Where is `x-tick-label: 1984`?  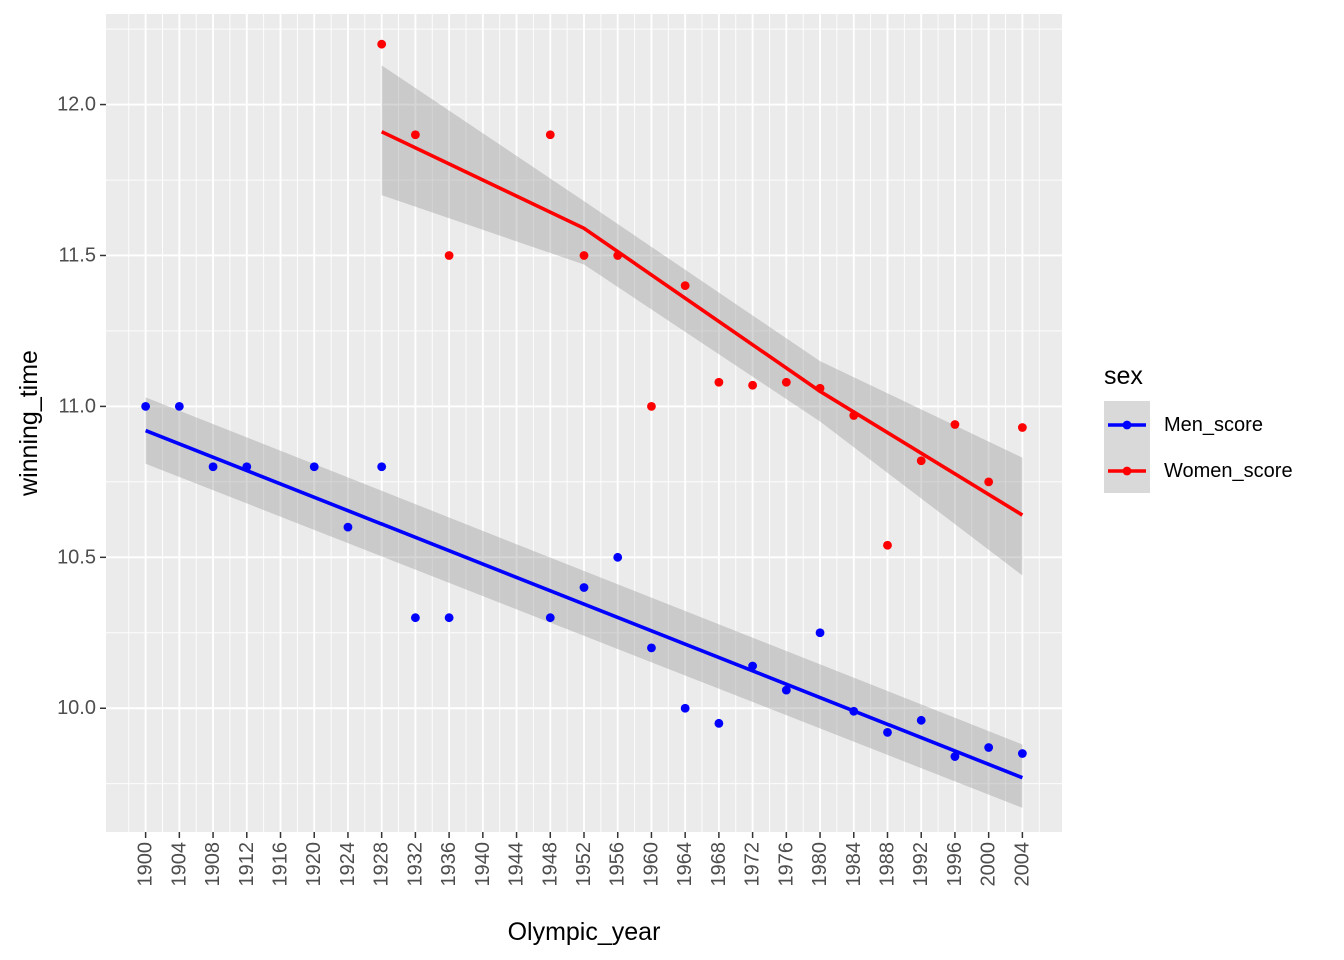
x-tick-label: 1984 is located at coordinates (854, 864).